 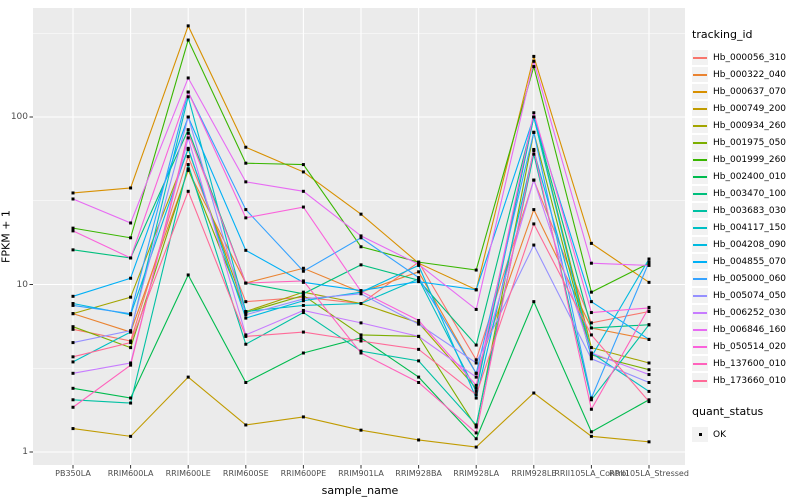 What do you see at coordinates (746, 278) in the screenshot?
I see `legend-item-Hb_005000_060: Hb_005000_060` at bounding box center [746, 278].